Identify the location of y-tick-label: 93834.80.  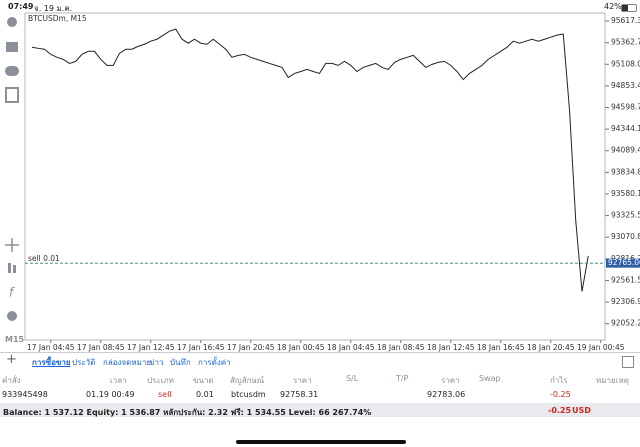
(625, 171).